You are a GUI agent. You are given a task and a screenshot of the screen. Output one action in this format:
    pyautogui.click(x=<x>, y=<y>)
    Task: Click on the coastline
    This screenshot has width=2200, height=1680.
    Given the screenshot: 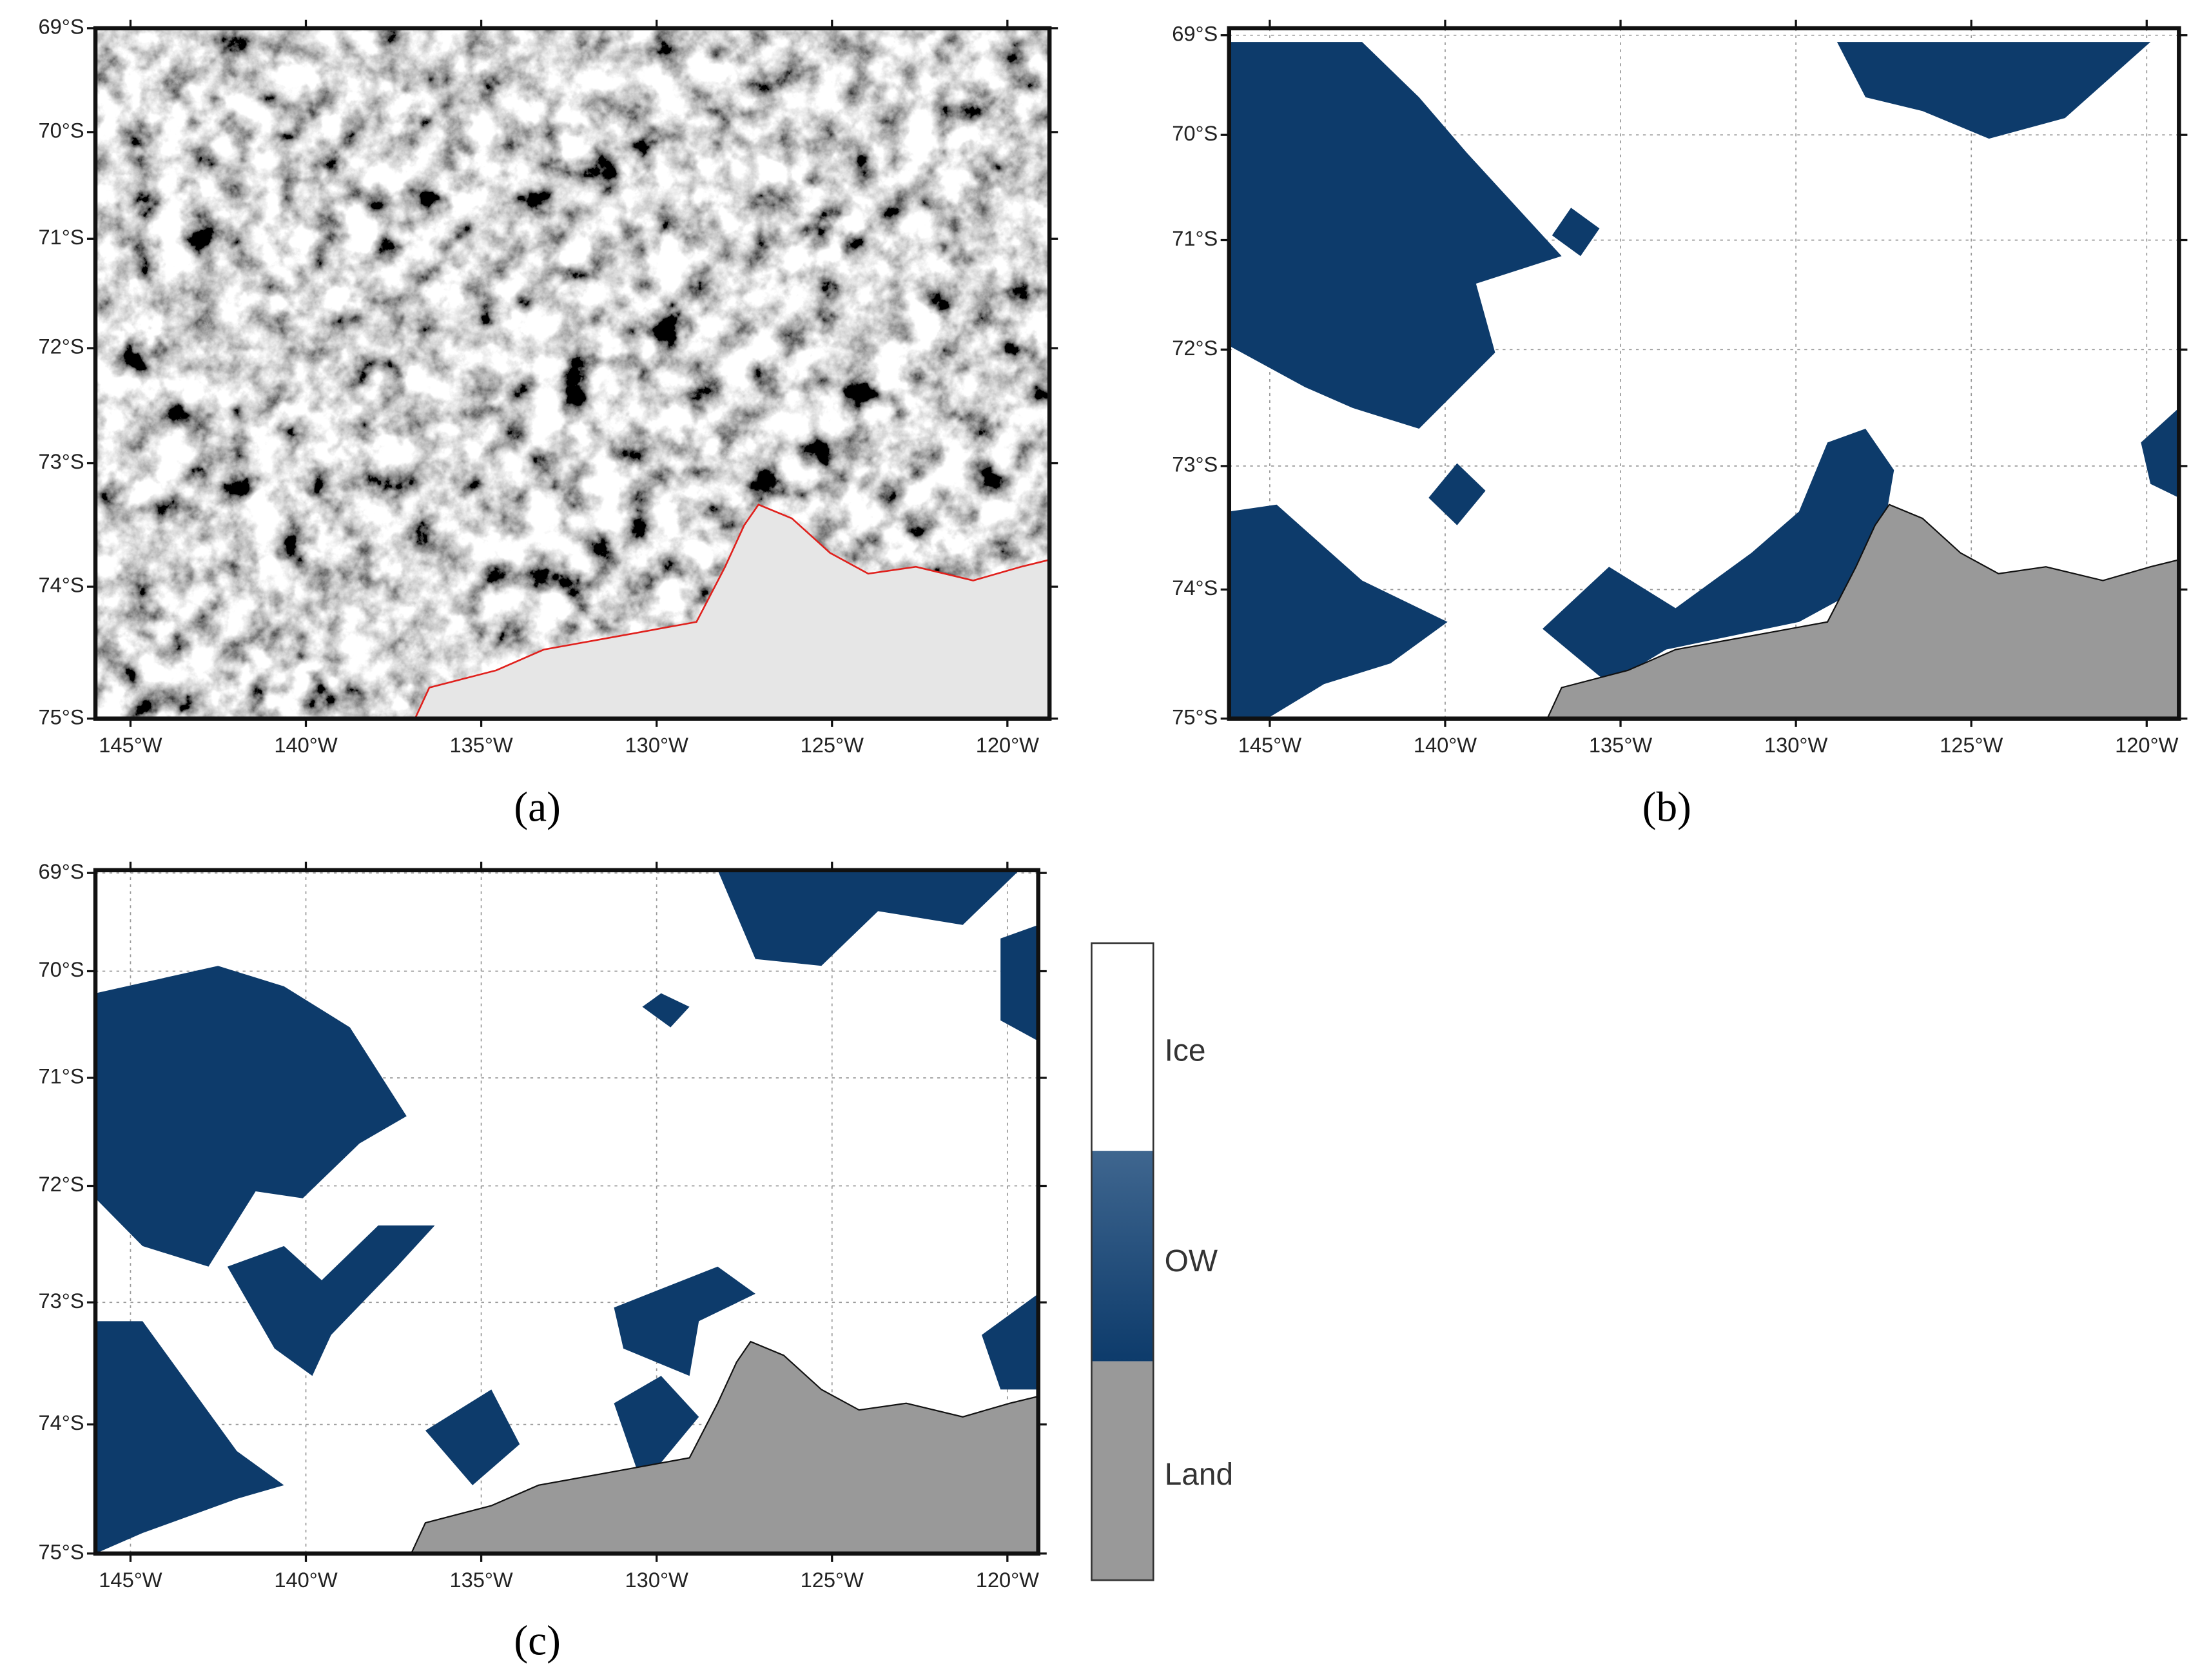 What is the action you would take?
    pyautogui.click(x=732, y=611)
    